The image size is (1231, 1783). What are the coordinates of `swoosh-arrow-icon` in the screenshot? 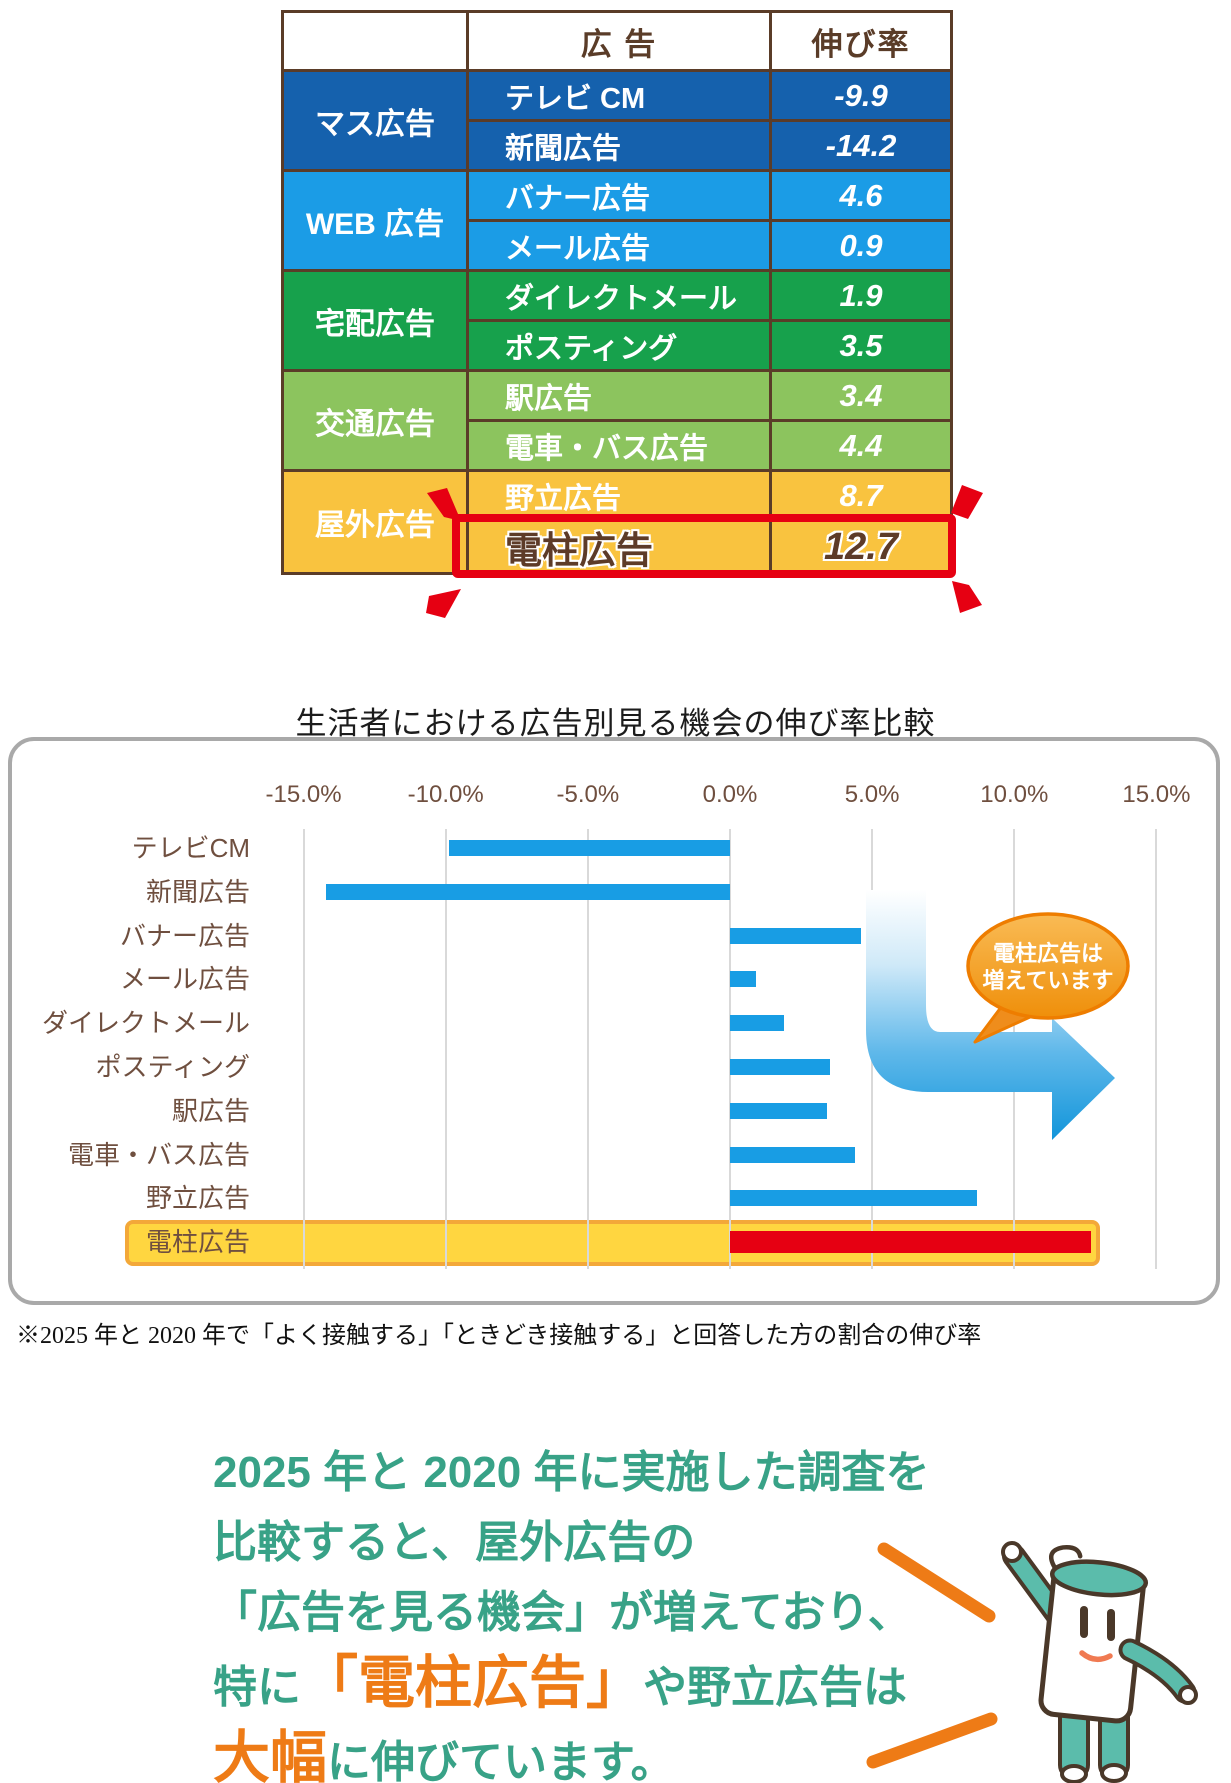 It's located at (990, 1015).